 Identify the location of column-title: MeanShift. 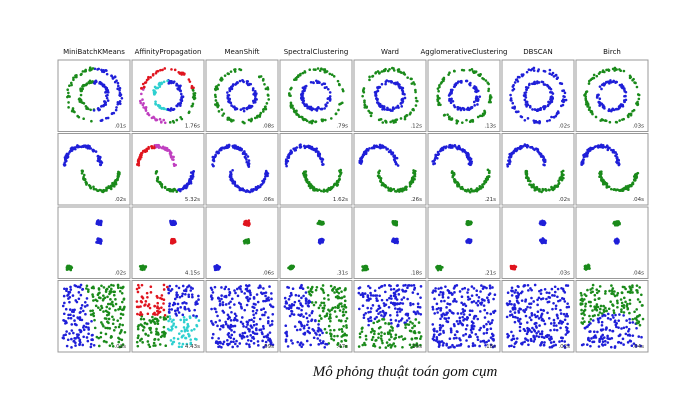
(242, 52).